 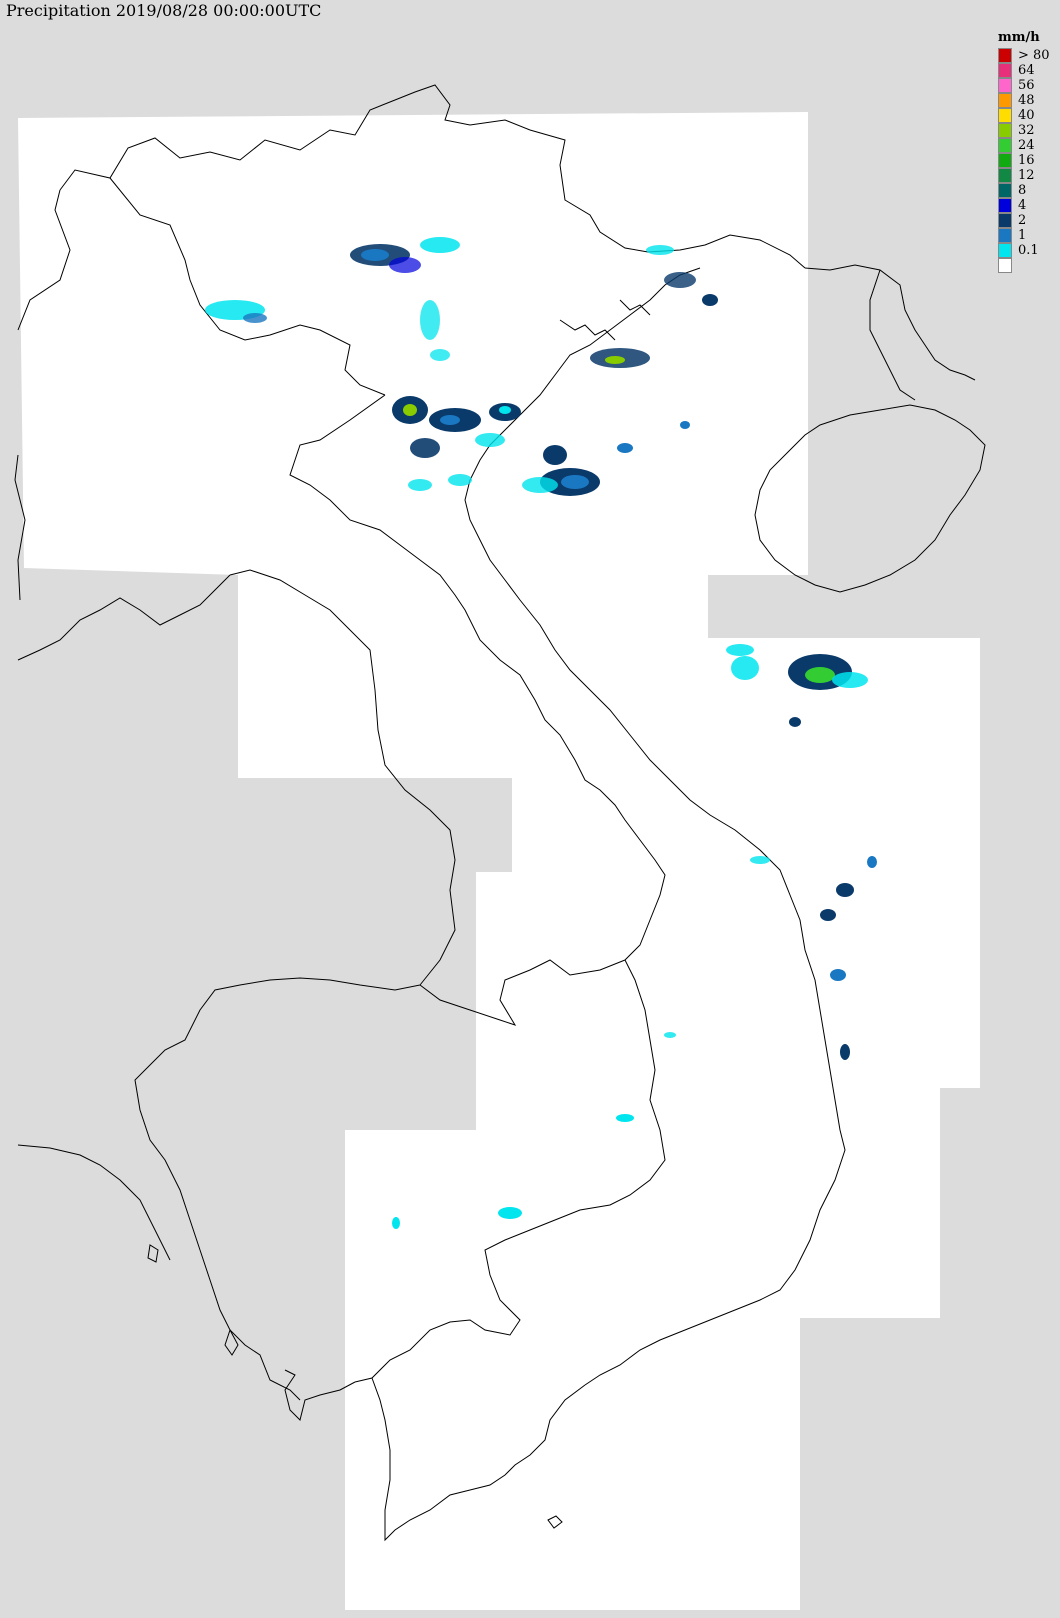 I want to click on legend-item: 48, so click(x=1029, y=100).